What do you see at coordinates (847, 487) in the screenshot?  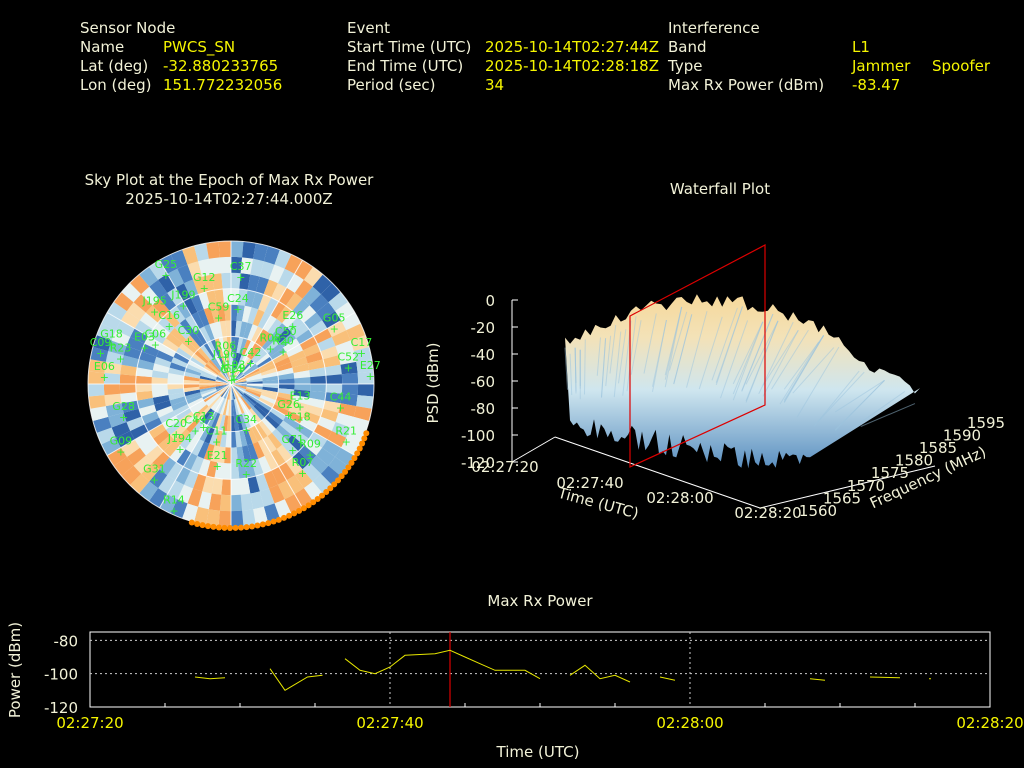 I see `waterfall-y-axis` at bounding box center [847, 487].